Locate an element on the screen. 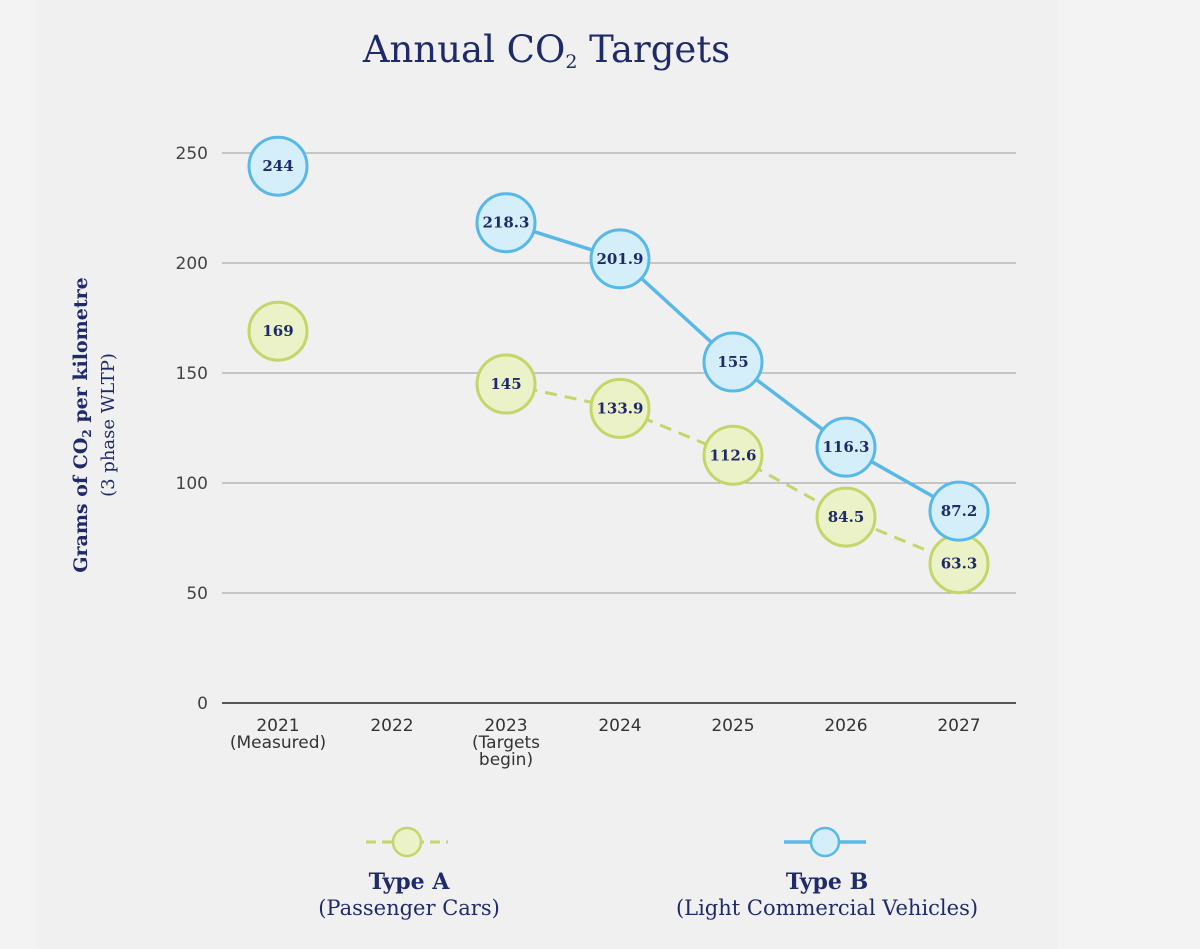 This screenshot has height=949, width=1200. data-label: 244 is located at coordinates (277, 166).